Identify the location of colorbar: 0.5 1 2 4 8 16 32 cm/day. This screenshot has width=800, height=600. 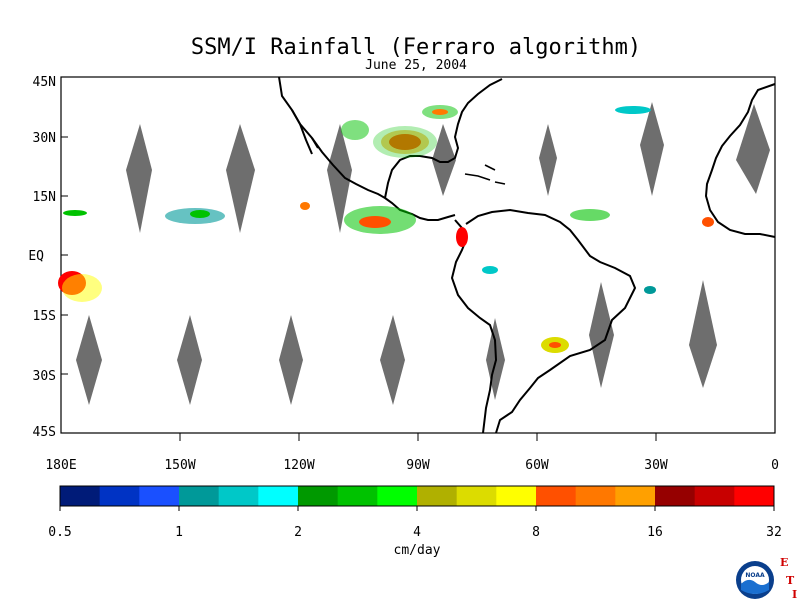
(415, 521).